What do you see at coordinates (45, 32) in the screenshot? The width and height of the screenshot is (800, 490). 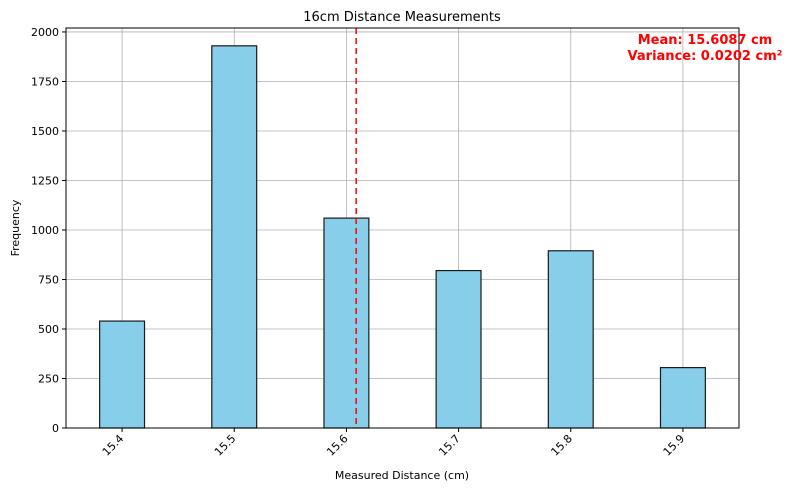 I see `y-tick-label: 2000` at bounding box center [45, 32].